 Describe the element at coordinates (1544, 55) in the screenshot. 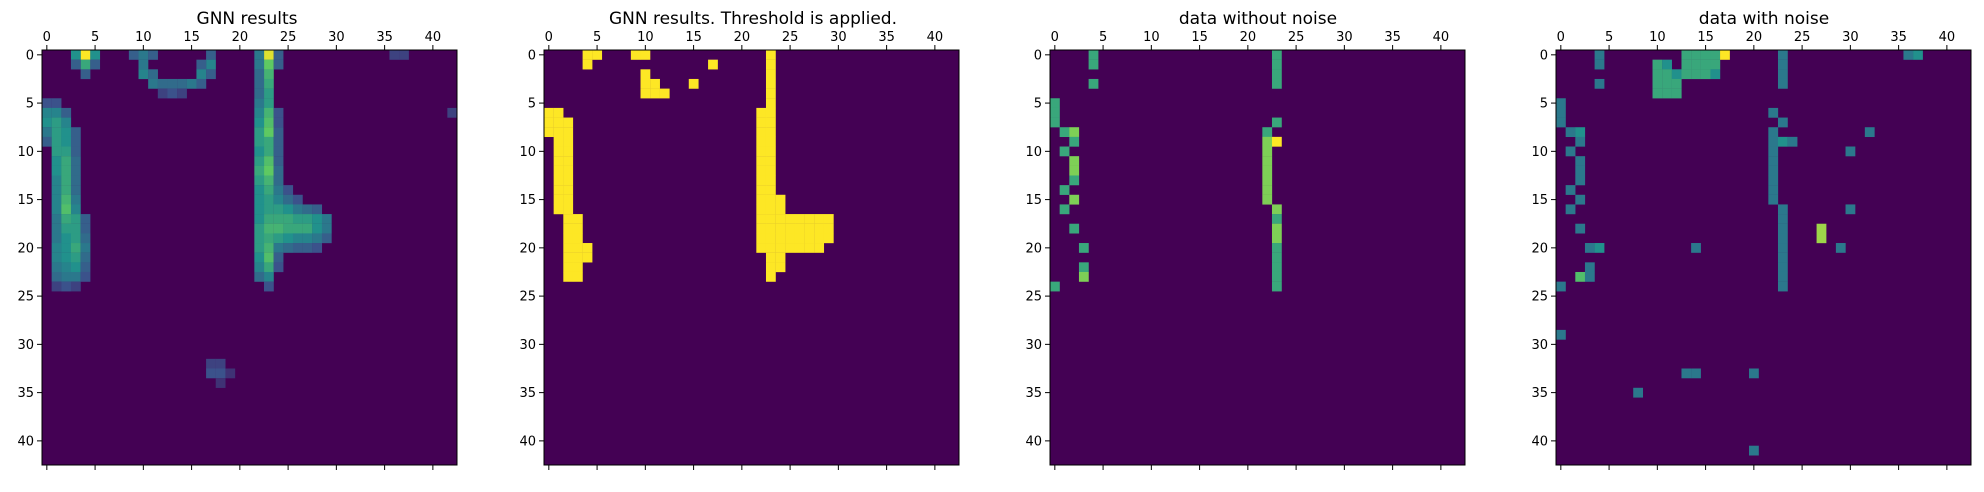

I see `y-tick-label: 0` at that location.